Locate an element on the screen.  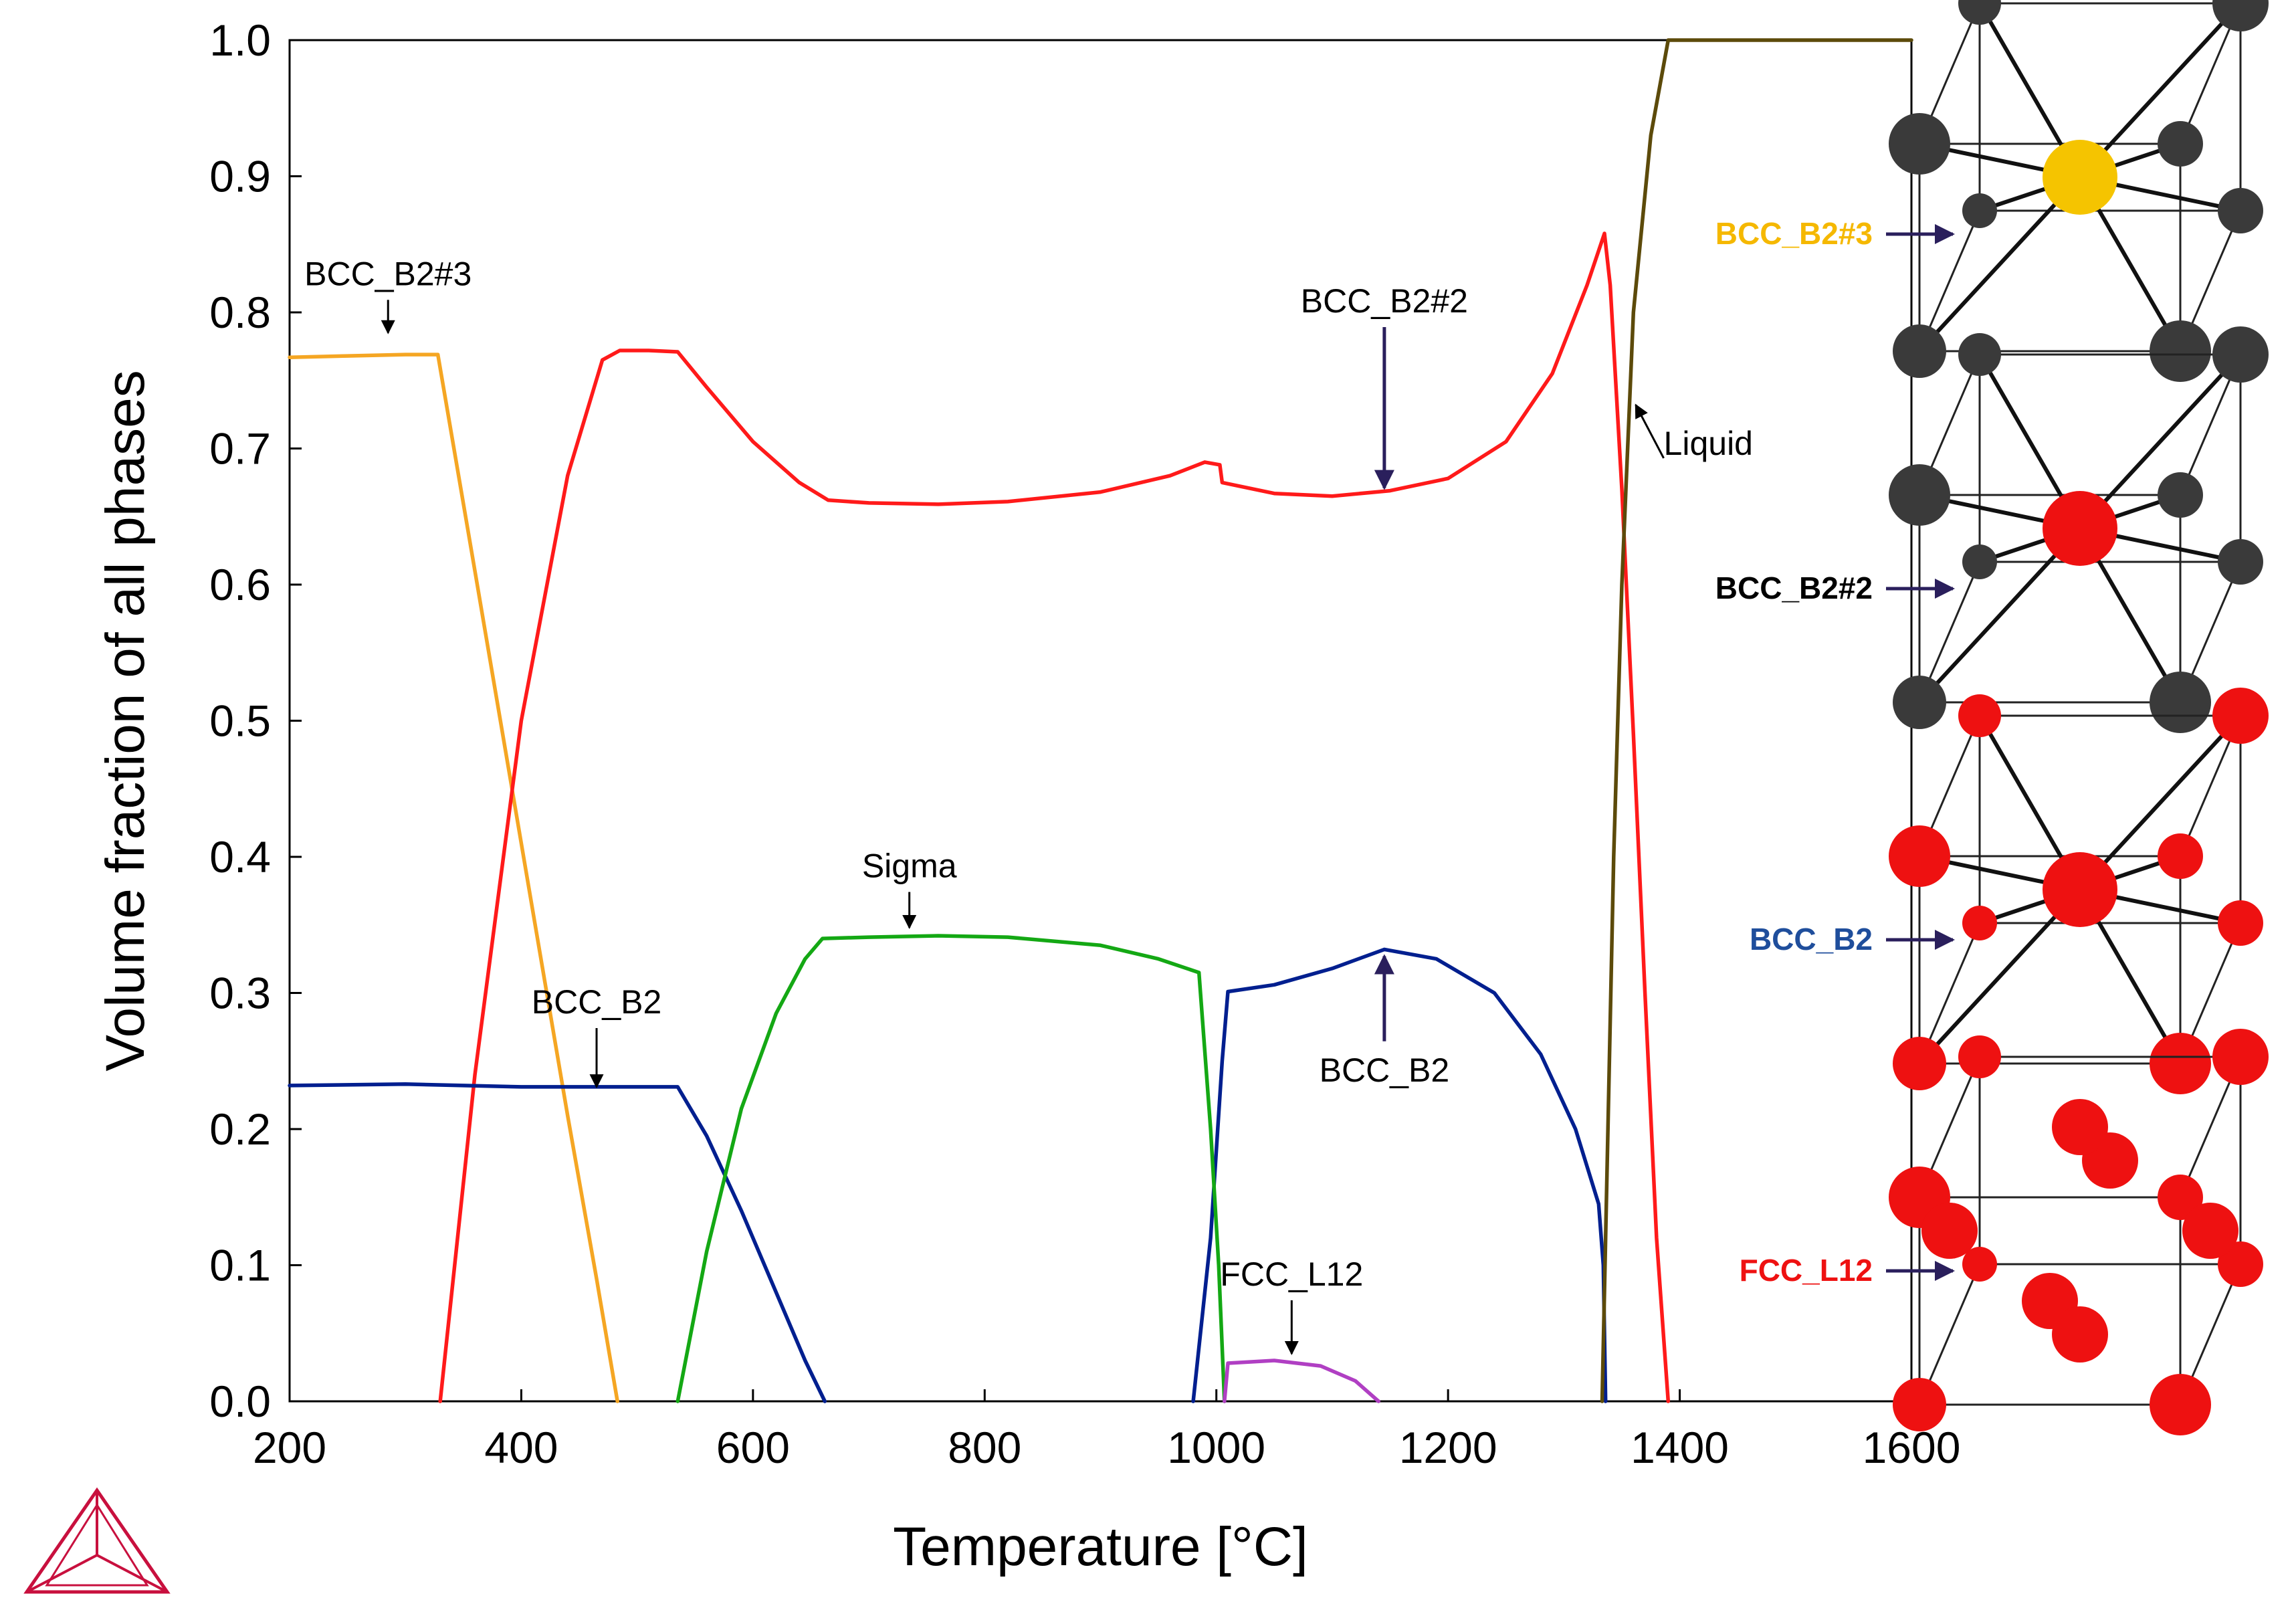
thermo-calc-logo-icon is located at coordinates (97, 1540).